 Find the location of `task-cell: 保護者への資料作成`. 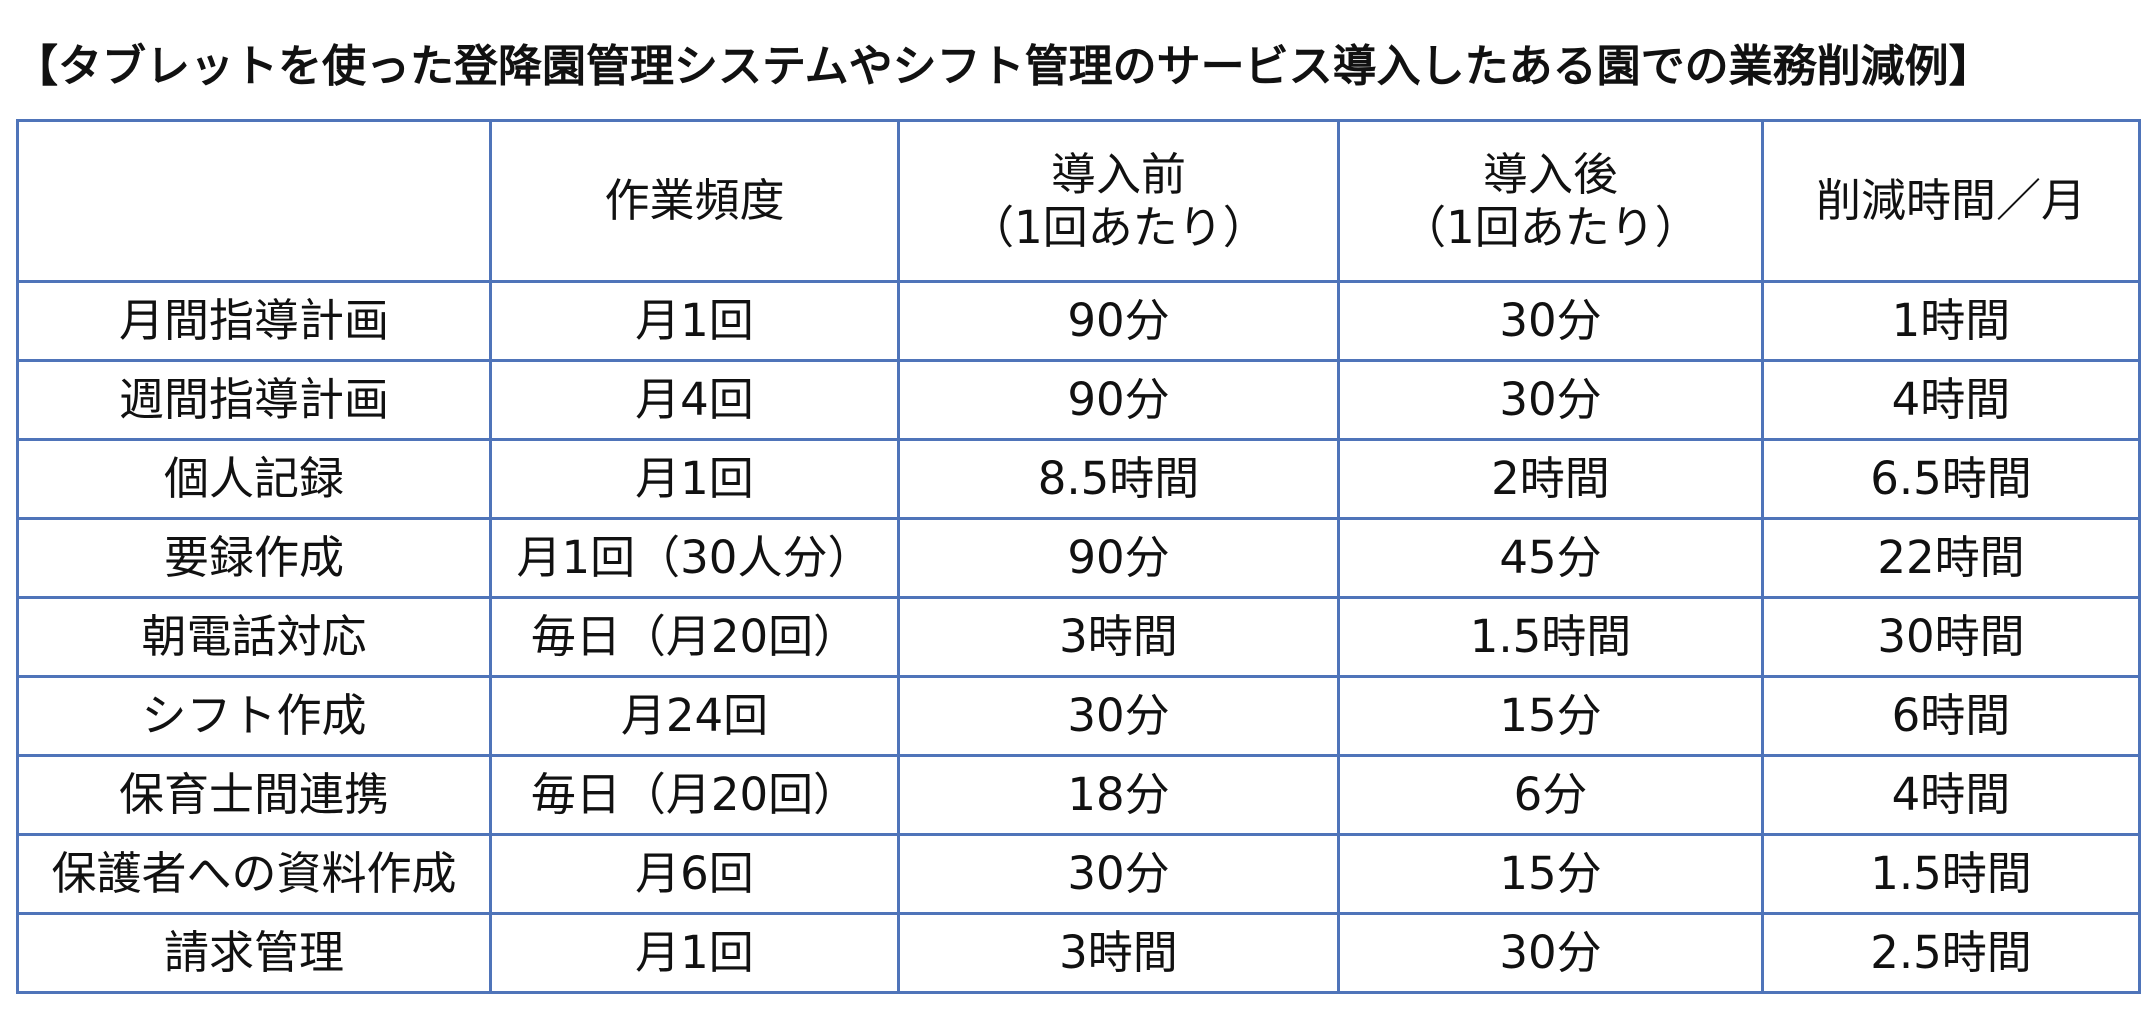

task-cell: 保護者への資料作成 is located at coordinates (254, 874).